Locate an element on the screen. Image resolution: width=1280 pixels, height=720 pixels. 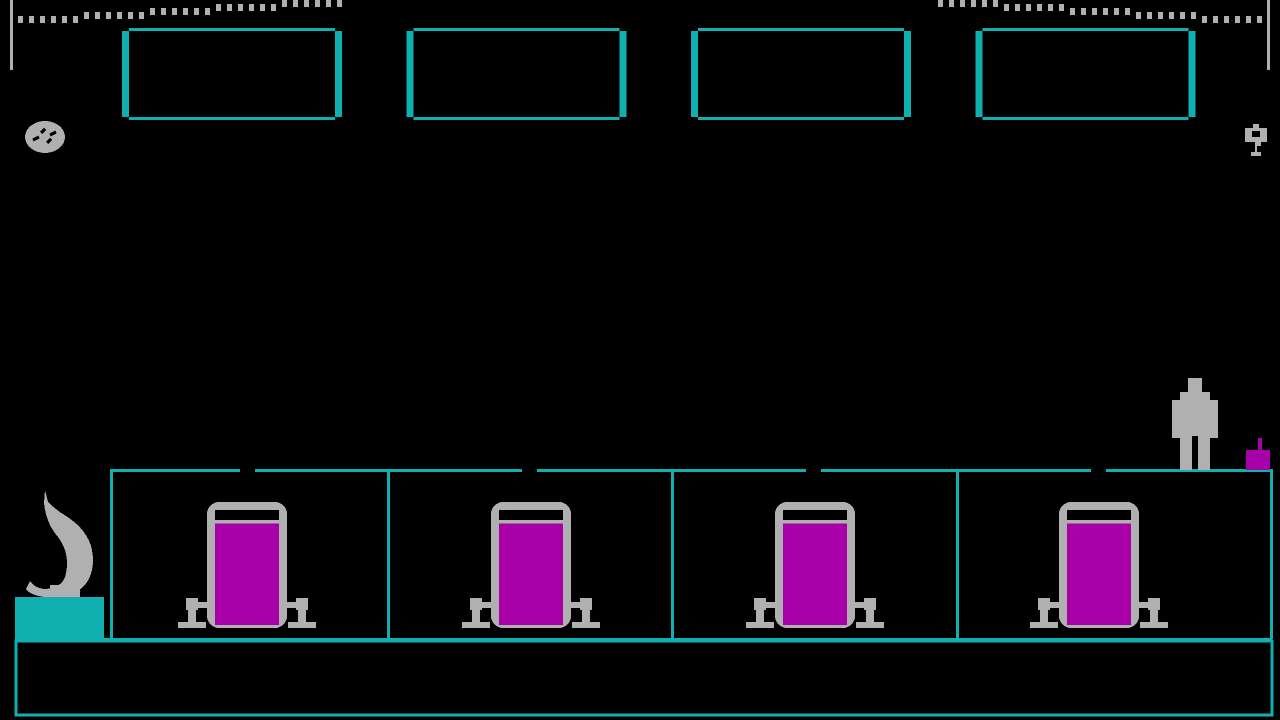
status-panel is located at coordinates (644, 678).